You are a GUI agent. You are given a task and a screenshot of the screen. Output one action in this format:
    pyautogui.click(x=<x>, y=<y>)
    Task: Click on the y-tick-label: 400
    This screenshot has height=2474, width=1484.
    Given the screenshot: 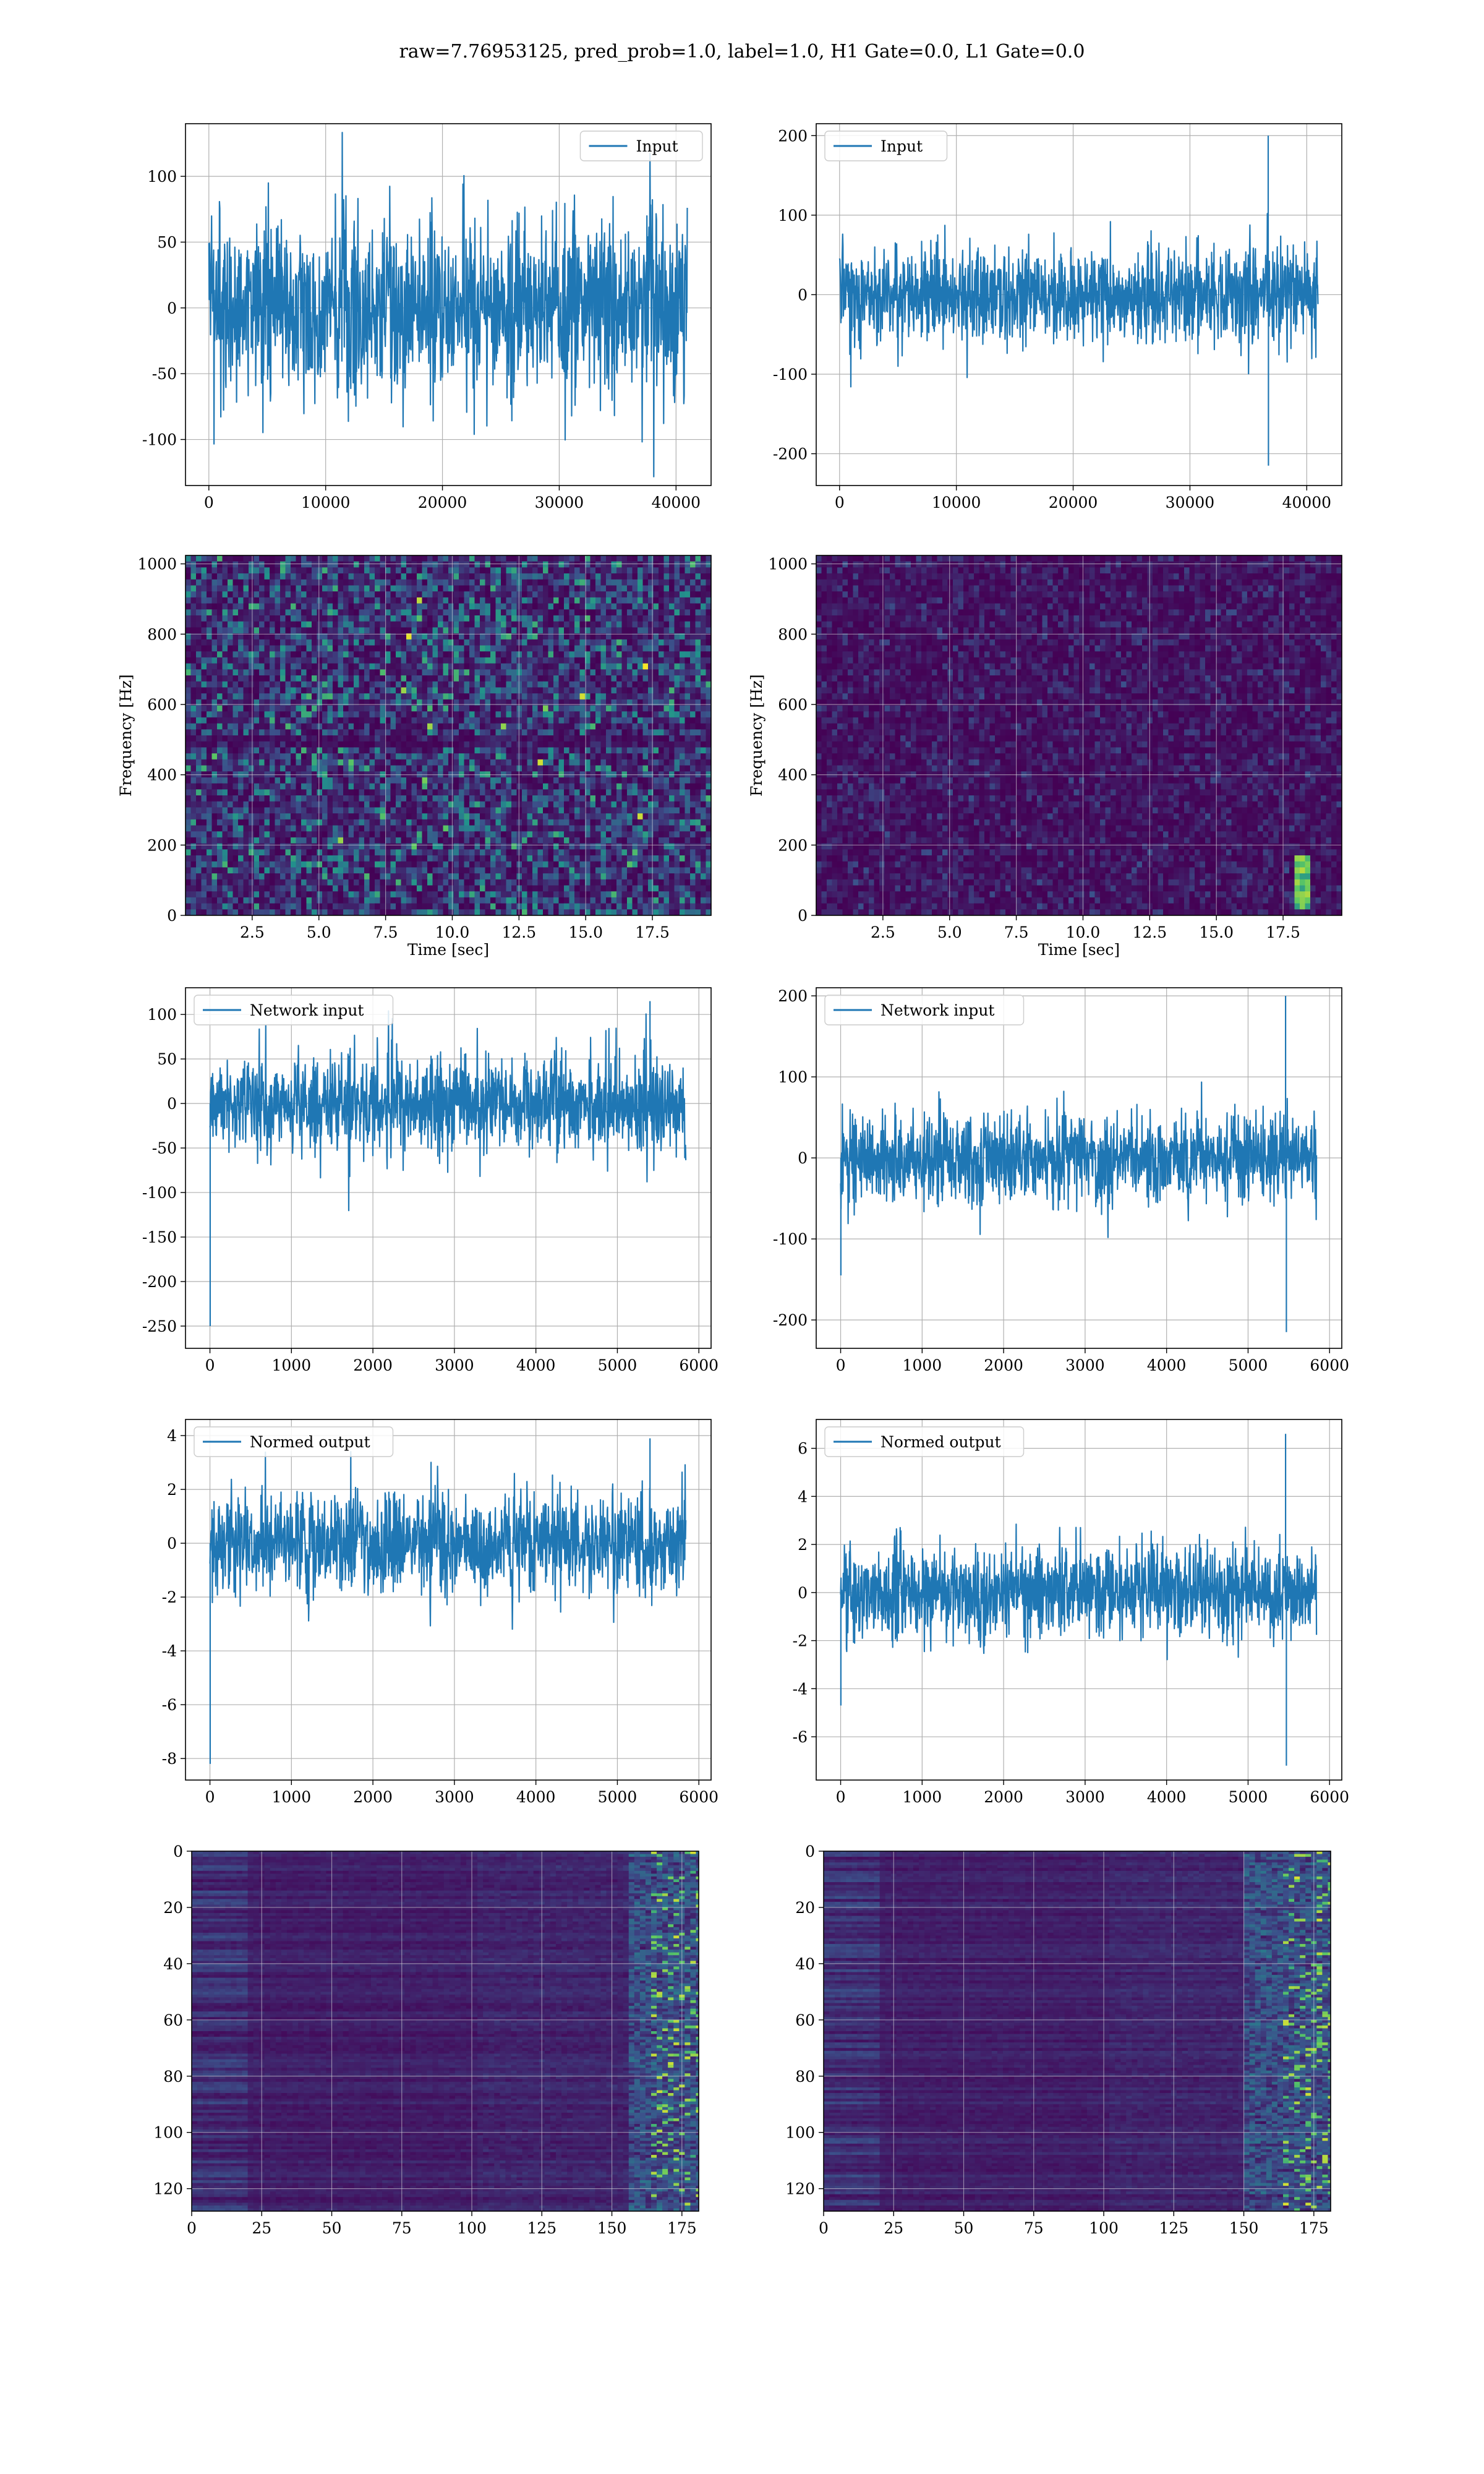 What is the action you would take?
    pyautogui.click(x=162, y=775)
    